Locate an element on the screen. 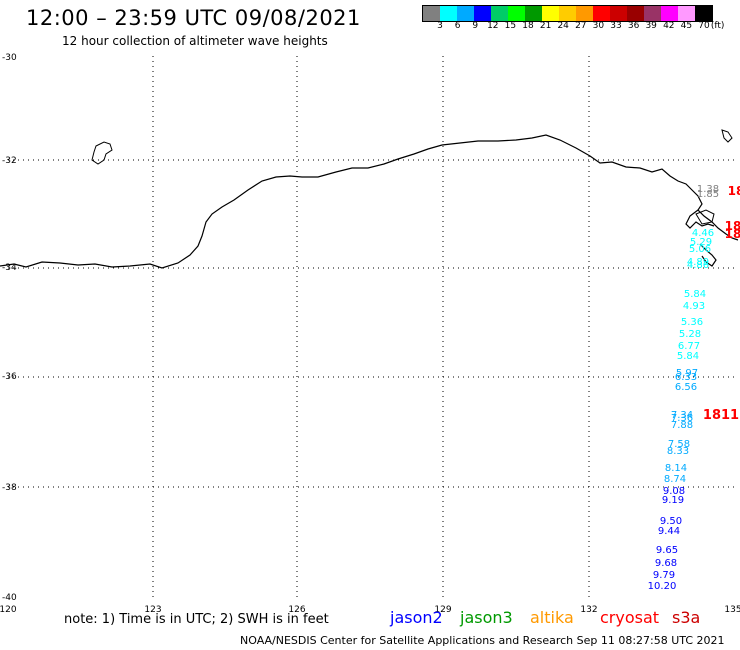  wave-reading: 8.74 is located at coordinates (675, 479).